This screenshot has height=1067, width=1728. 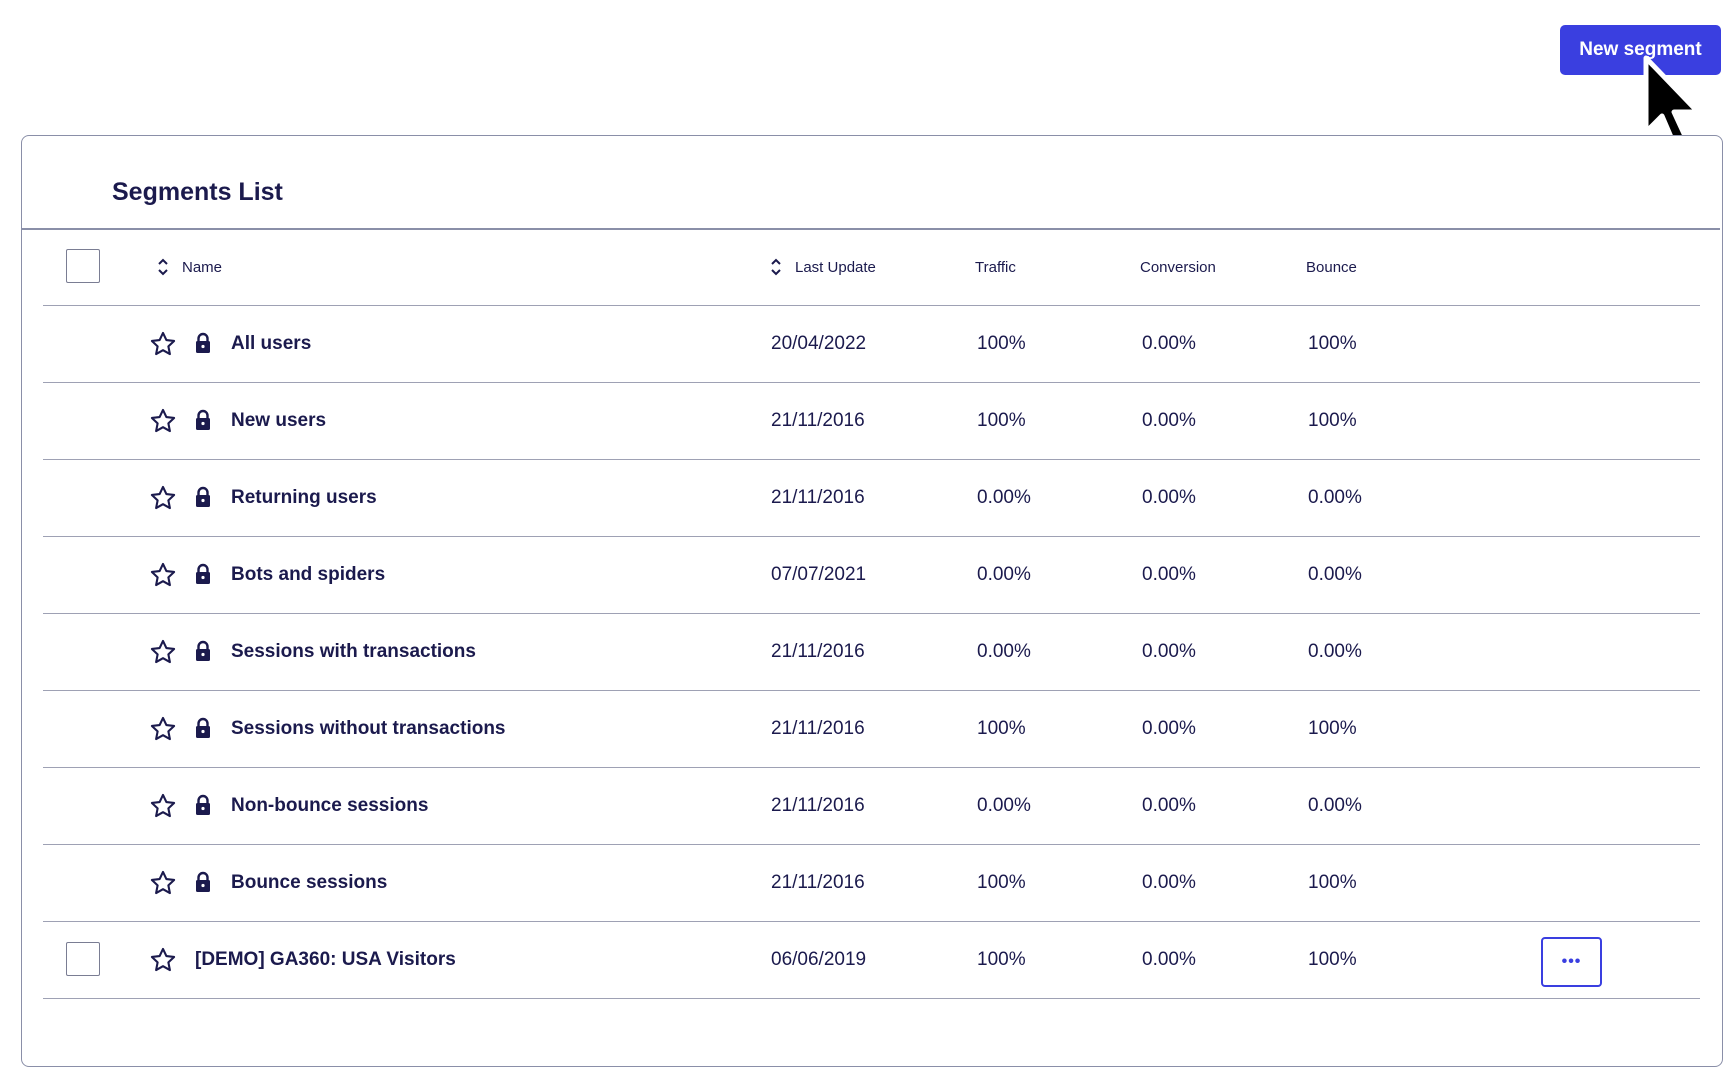 I want to click on segment-name: Sessions with transactions, so click(x=353, y=651).